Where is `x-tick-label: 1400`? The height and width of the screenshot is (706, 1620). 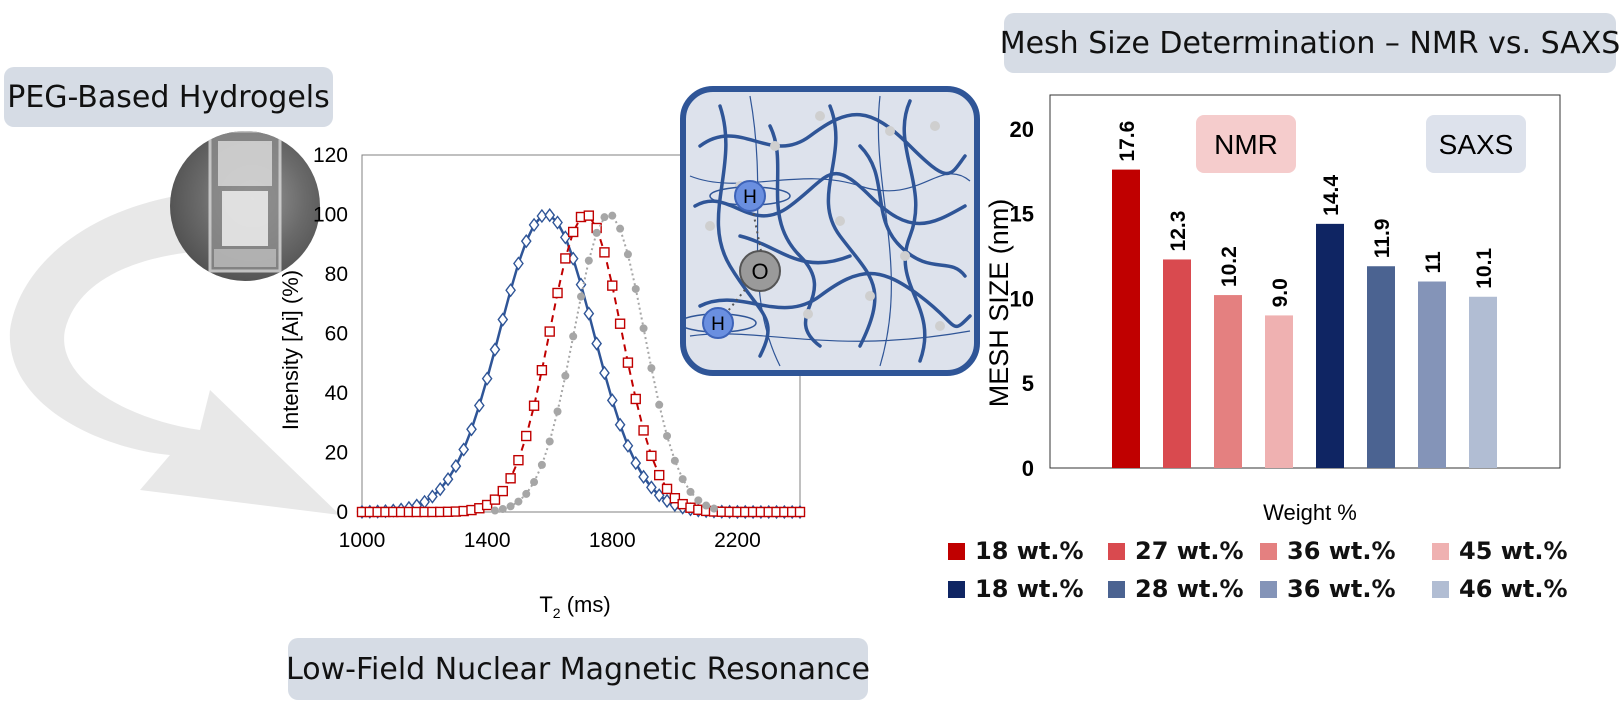 x-tick-label: 1400 is located at coordinates (487, 540).